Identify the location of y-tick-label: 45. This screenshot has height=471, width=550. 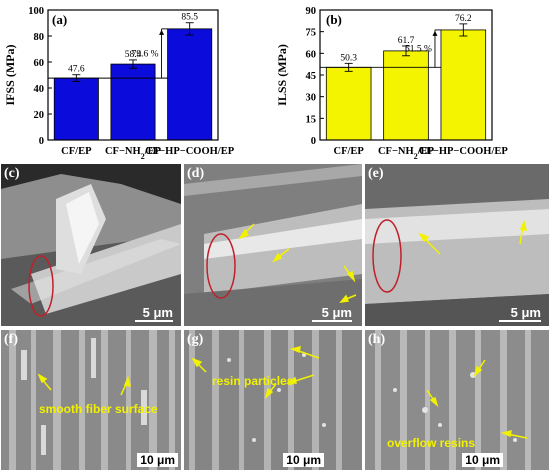
(311, 76).